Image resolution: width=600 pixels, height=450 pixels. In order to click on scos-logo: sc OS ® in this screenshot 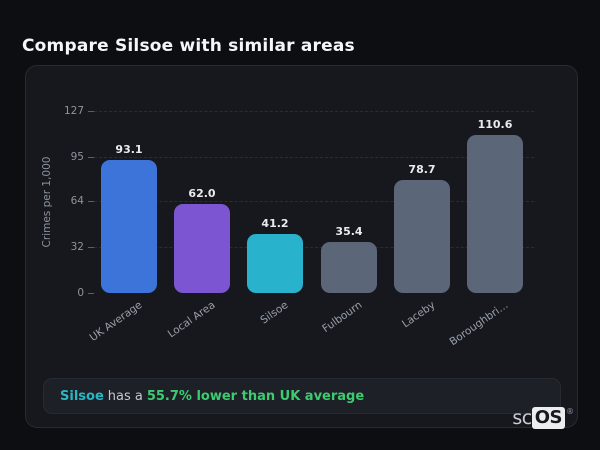, I will do `click(543, 418)`.